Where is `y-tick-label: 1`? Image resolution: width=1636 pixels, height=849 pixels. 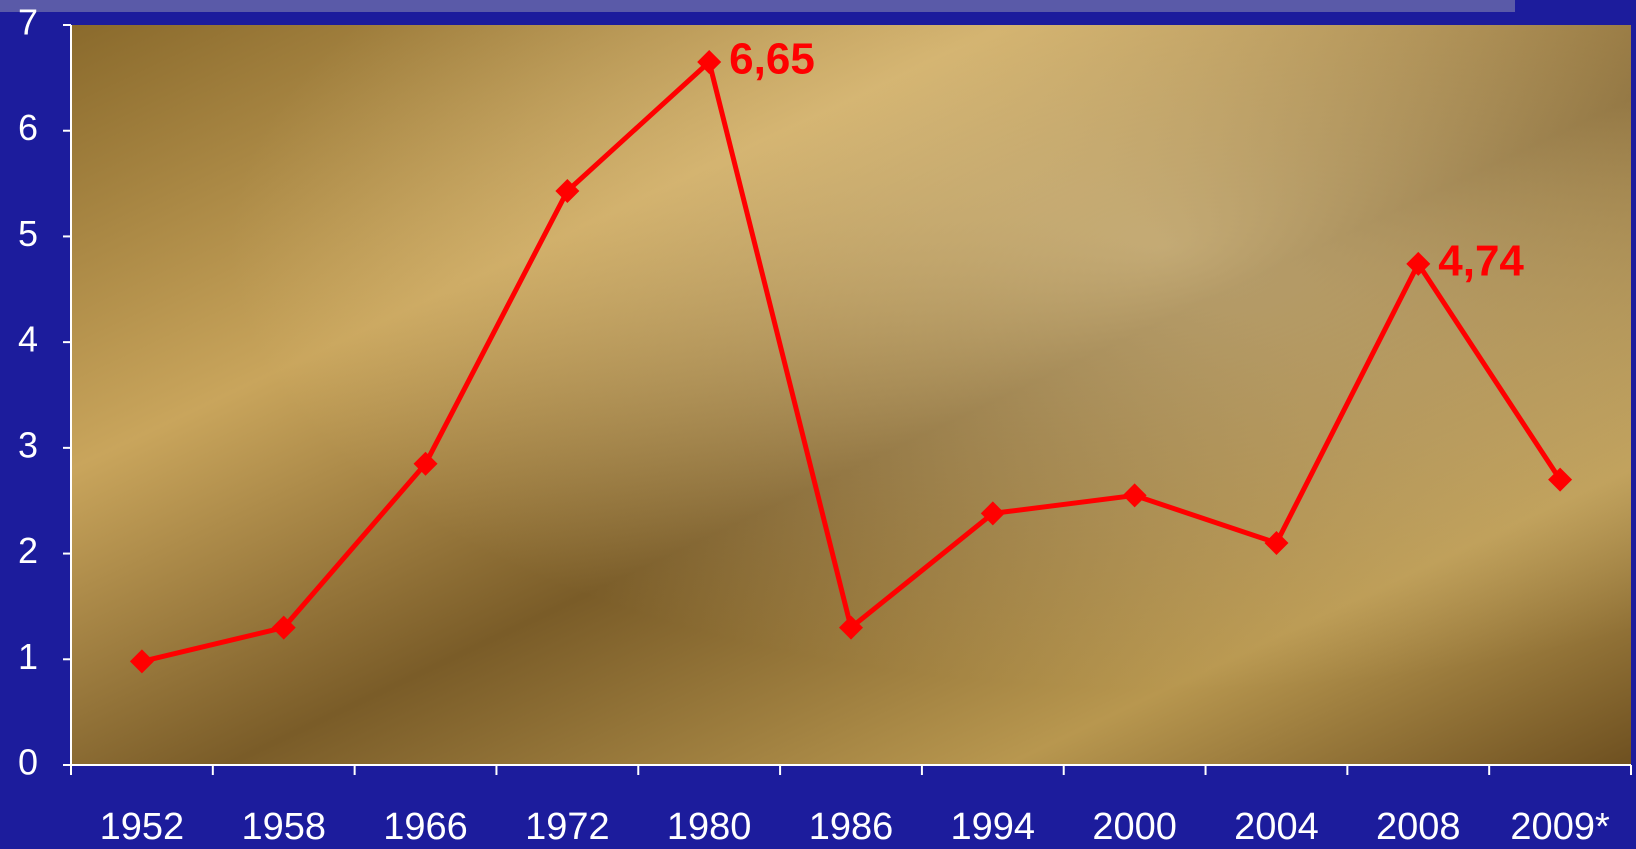 y-tick-label: 1 is located at coordinates (28, 656).